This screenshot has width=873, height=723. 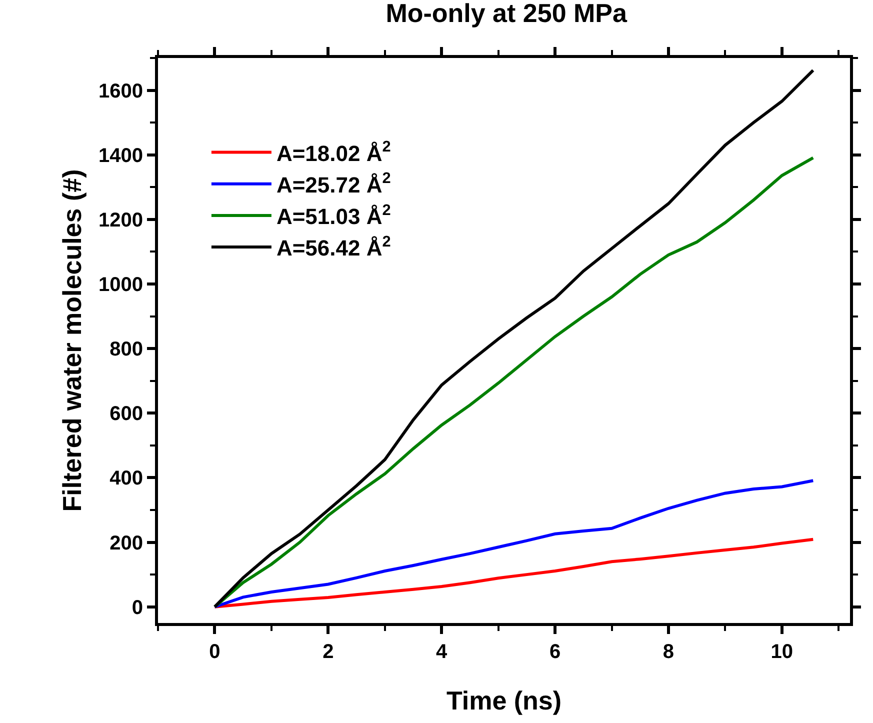 What do you see at coordinates (126, 414) in the screenshot?
I see `y-tick-label: 600` at bounding box center [126, 414].